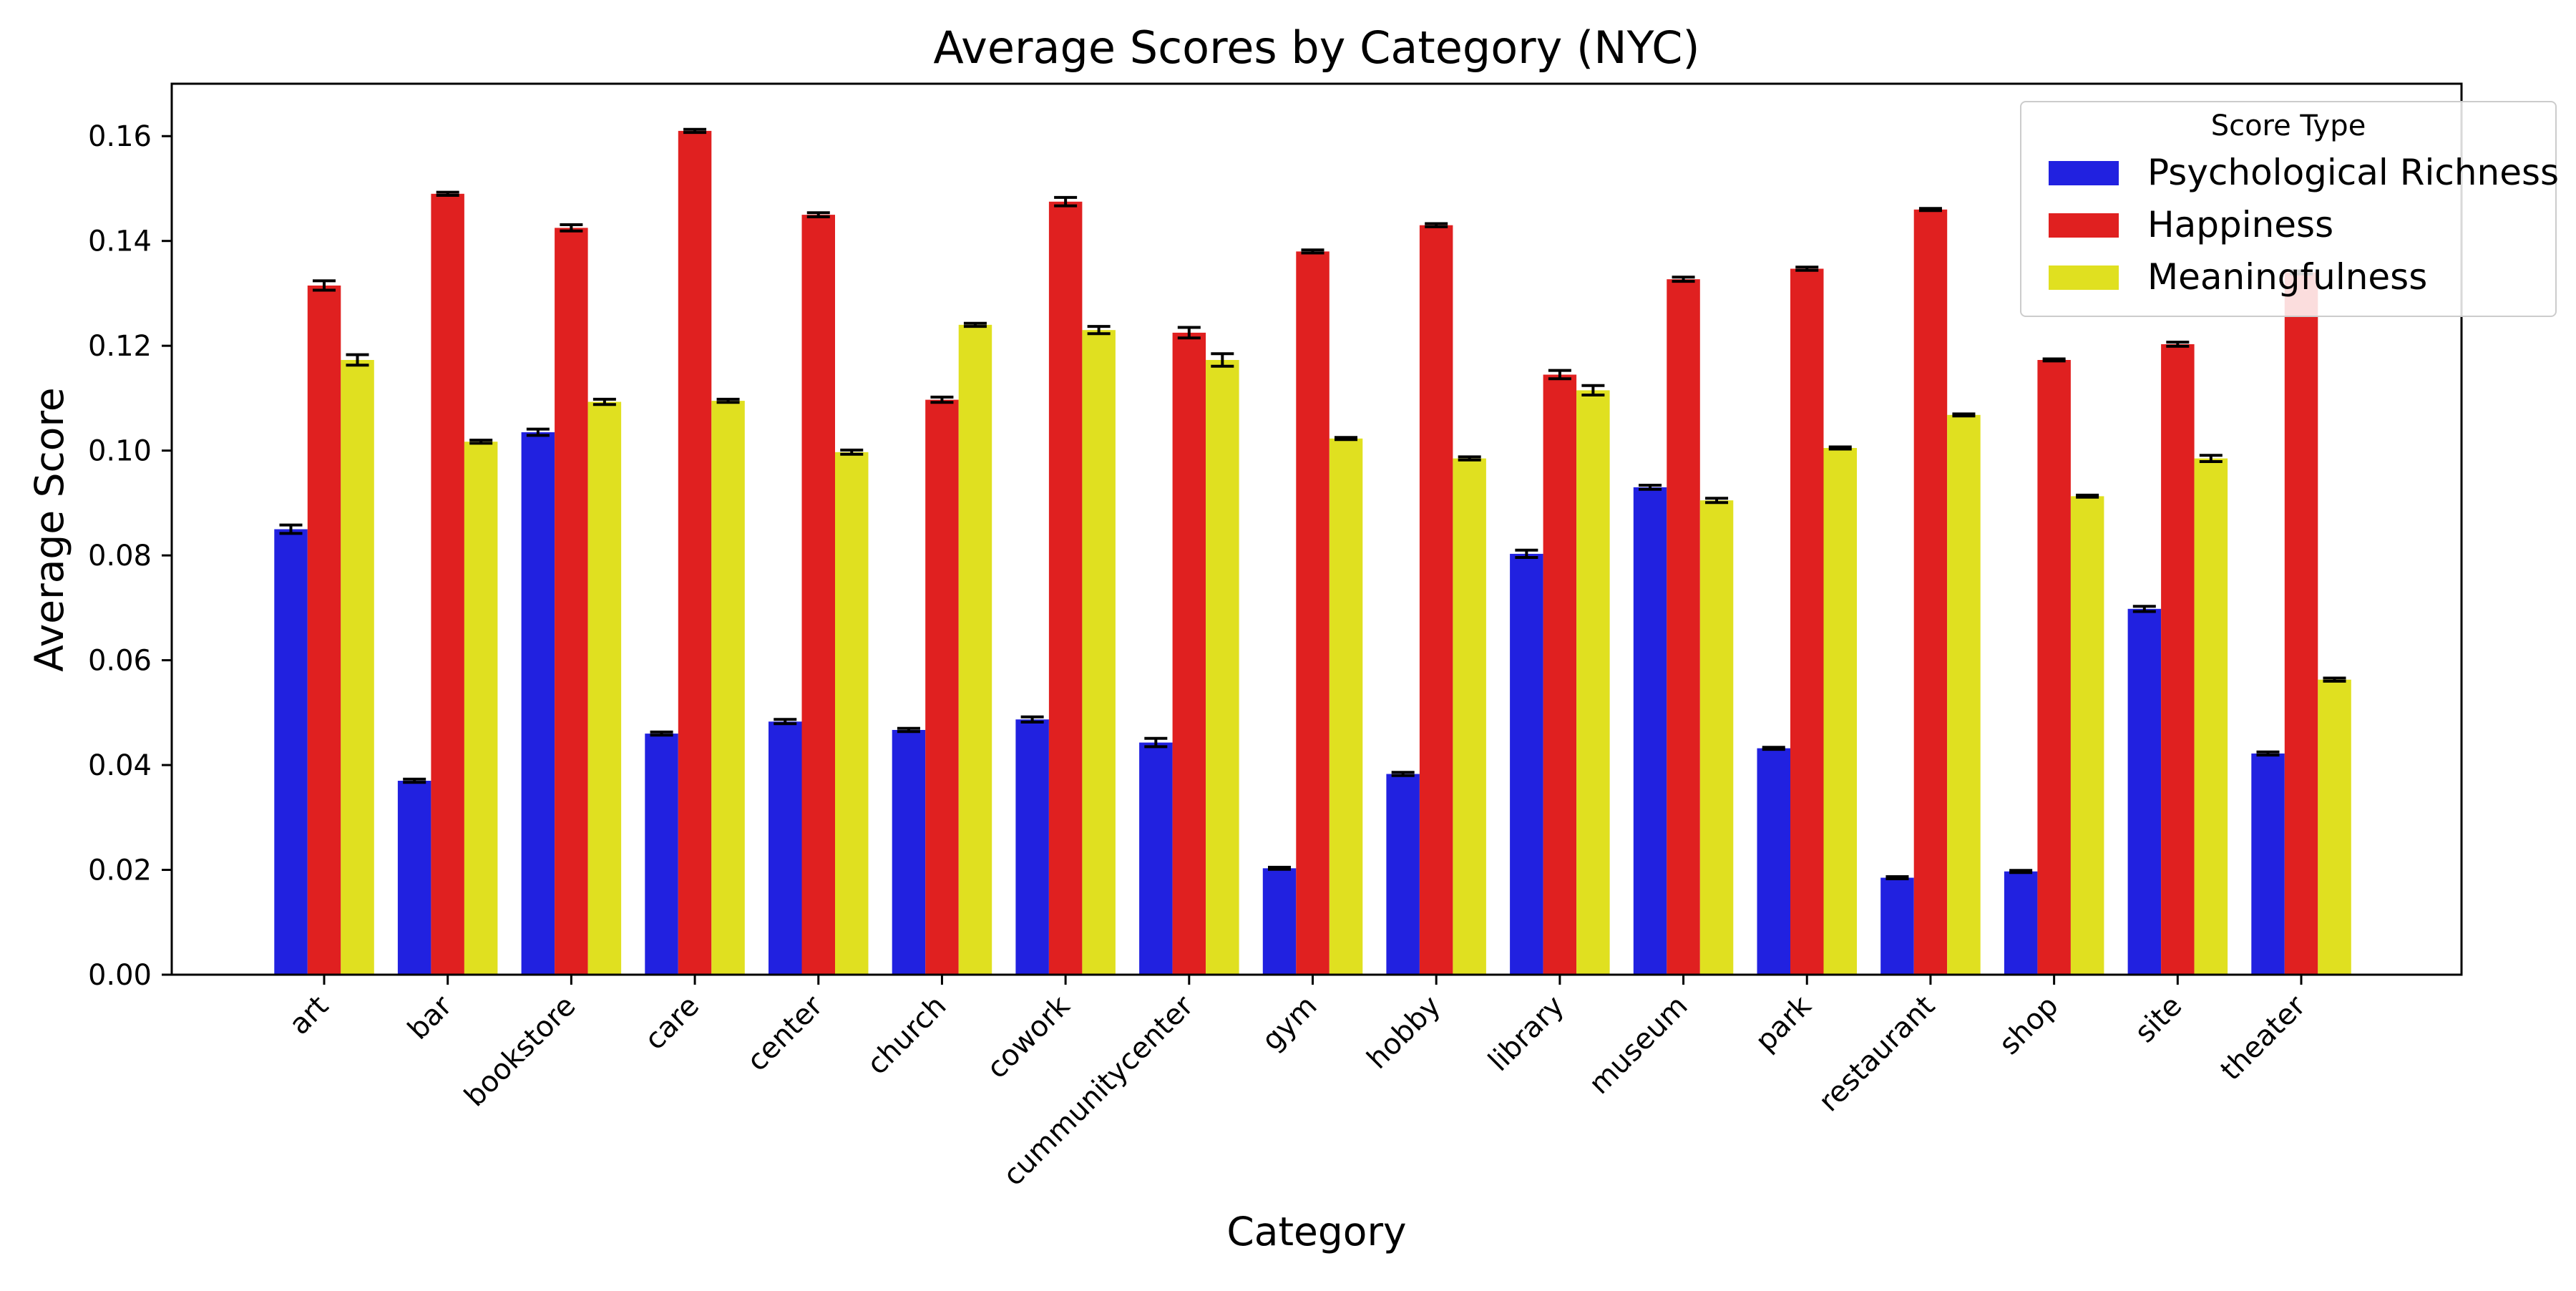 This screenshot has height=1291, width=2576. Describe the element at coordinates (2240, 224) in the screenshot. I see `legend-label: Happiness` at that location.